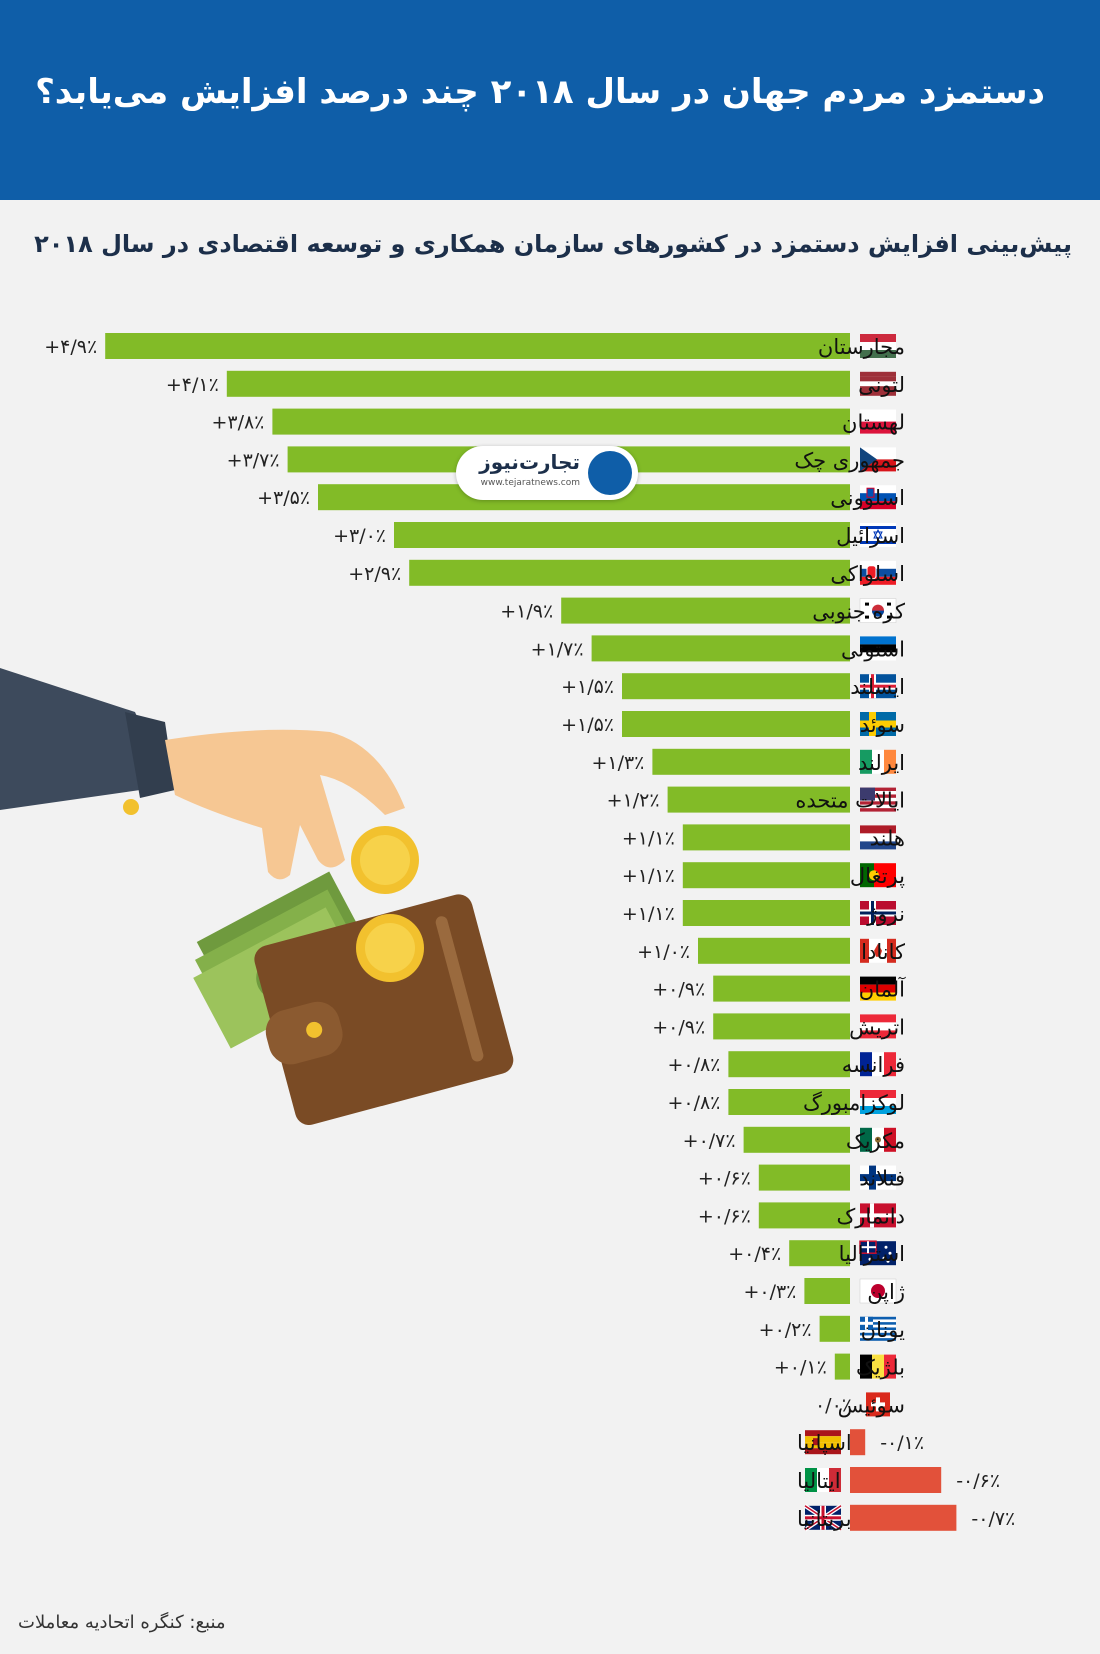 The image size is (1100, 1654). Describe the element at coordinates (610, 473) in the screenshot. I see `logo-icon` at that location.